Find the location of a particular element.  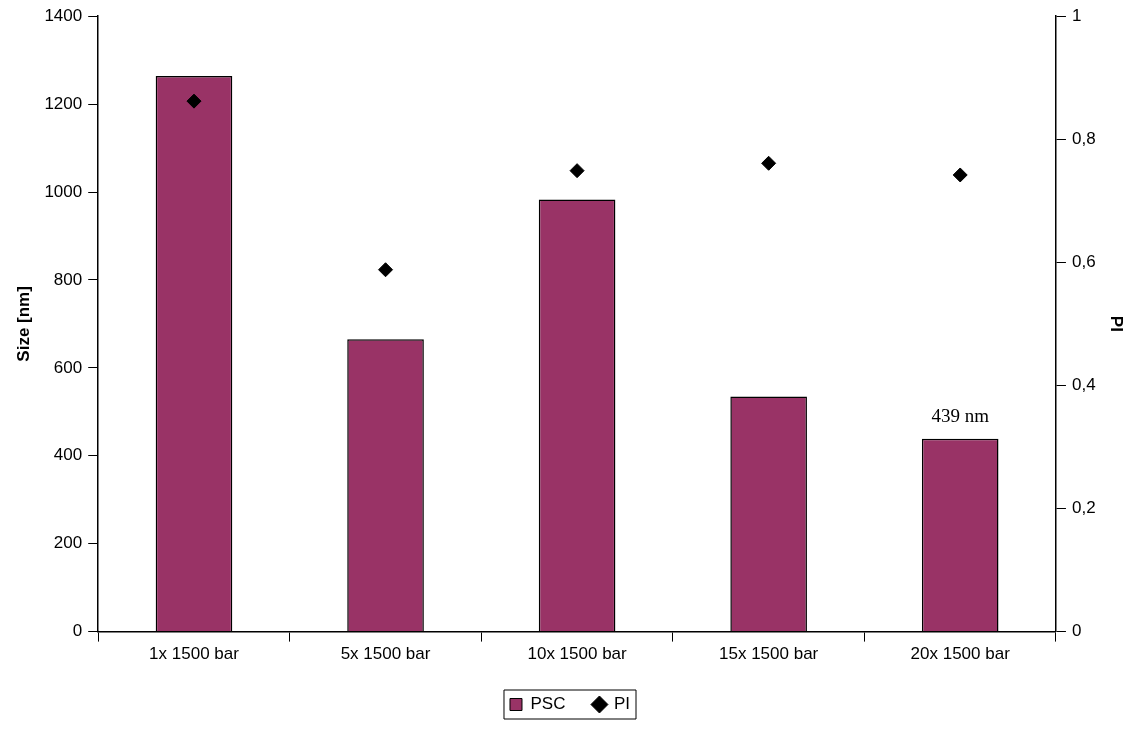

x-tick-label: 15x 1500 bar is located at coordinates (769, 654).